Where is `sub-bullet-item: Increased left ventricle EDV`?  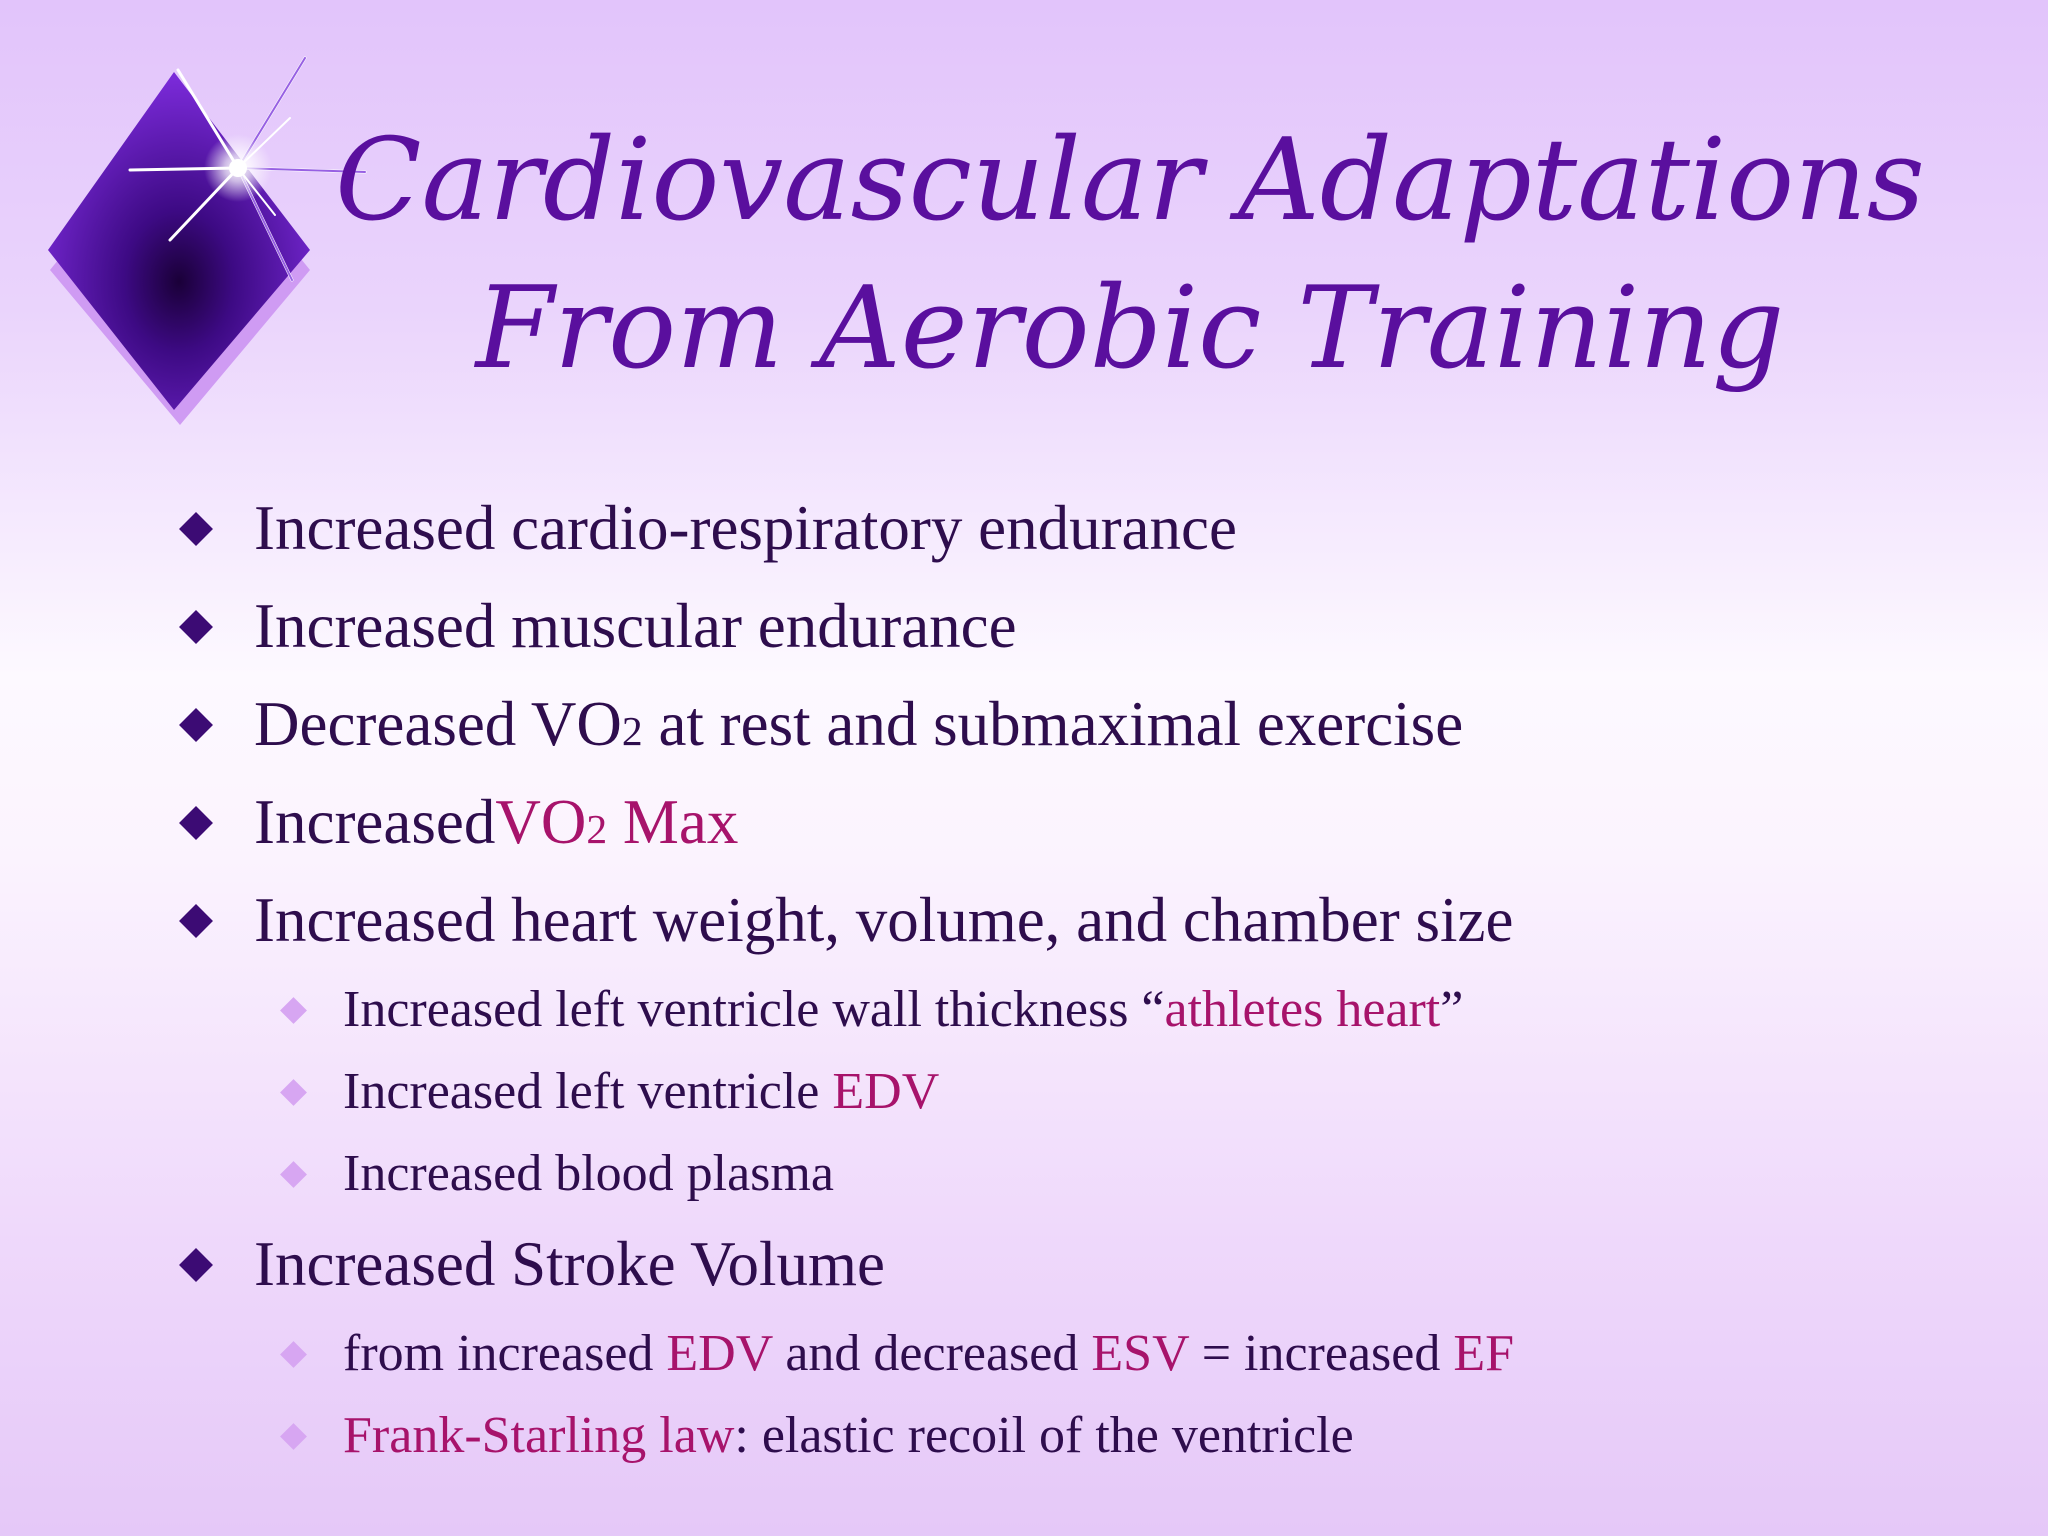
sub-bullet-item: Increased left ventricle EDV is located at coordinates (609, 1091).